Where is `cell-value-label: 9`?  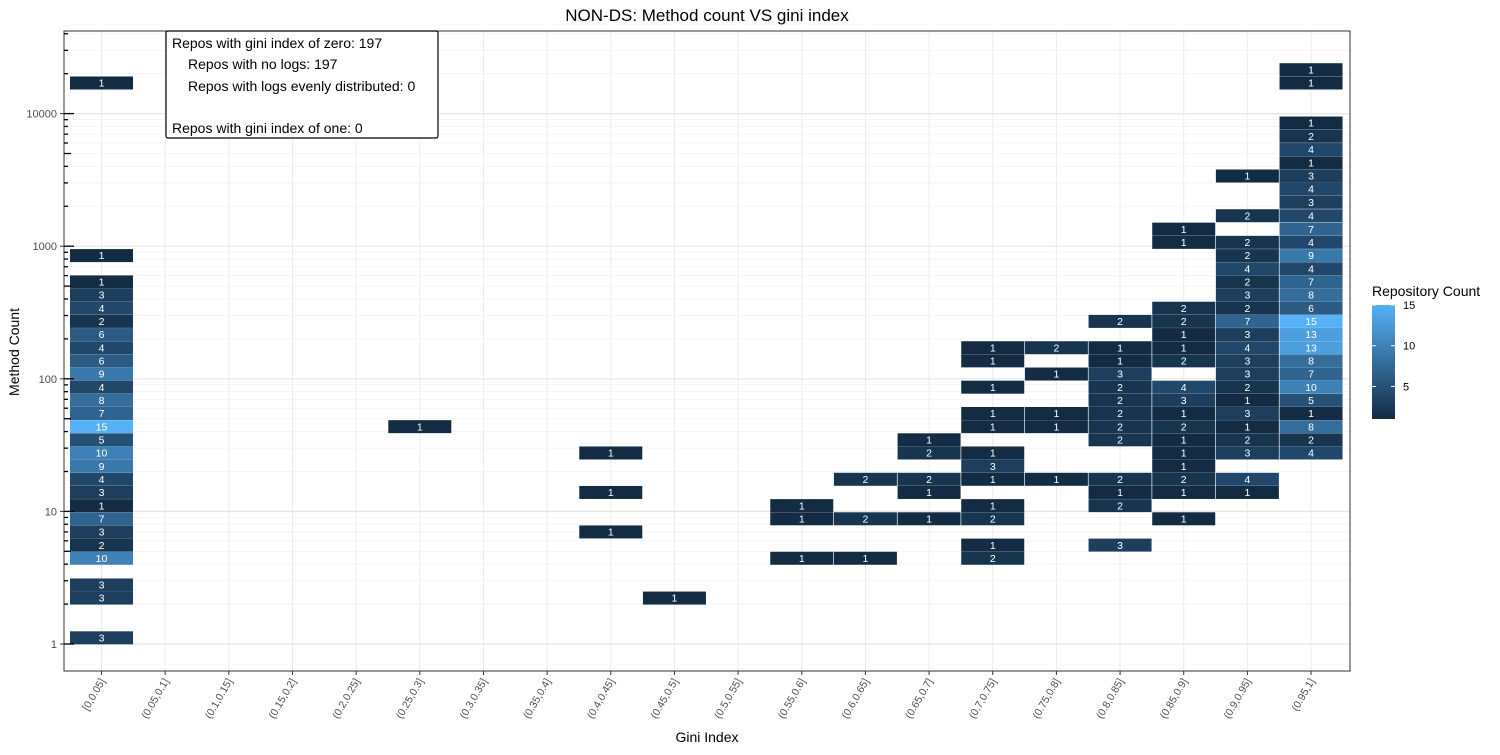 cell-value-label: 9 is located at coordinates (102, 375).